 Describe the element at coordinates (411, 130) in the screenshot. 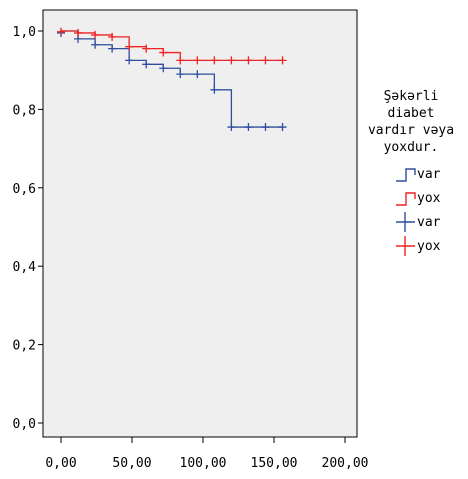

I see `legend-title-line: vardır vəya` at that location.